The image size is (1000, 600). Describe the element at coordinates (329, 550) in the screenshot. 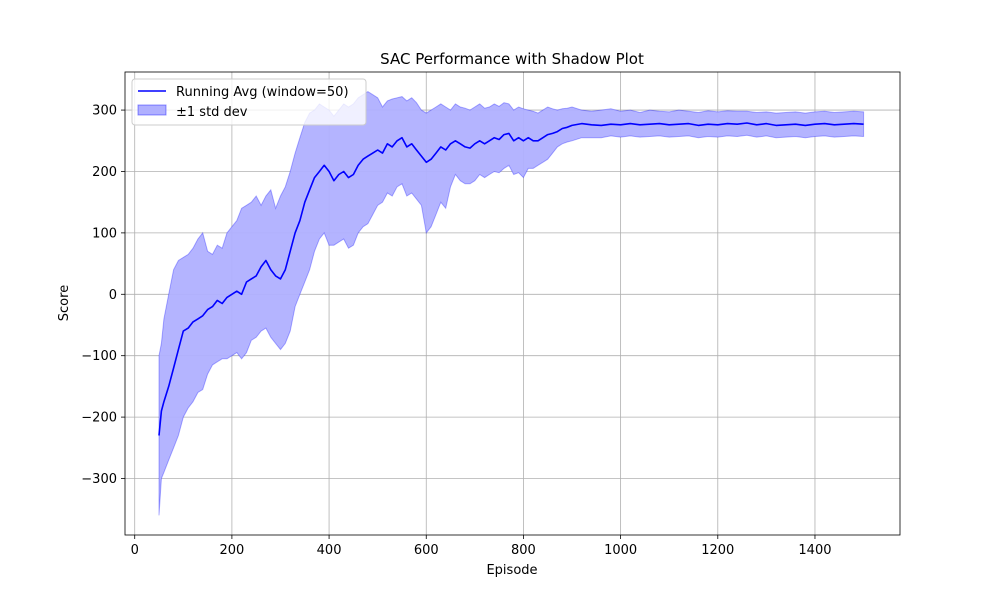

I see `x-tick-label: 400` at that location.